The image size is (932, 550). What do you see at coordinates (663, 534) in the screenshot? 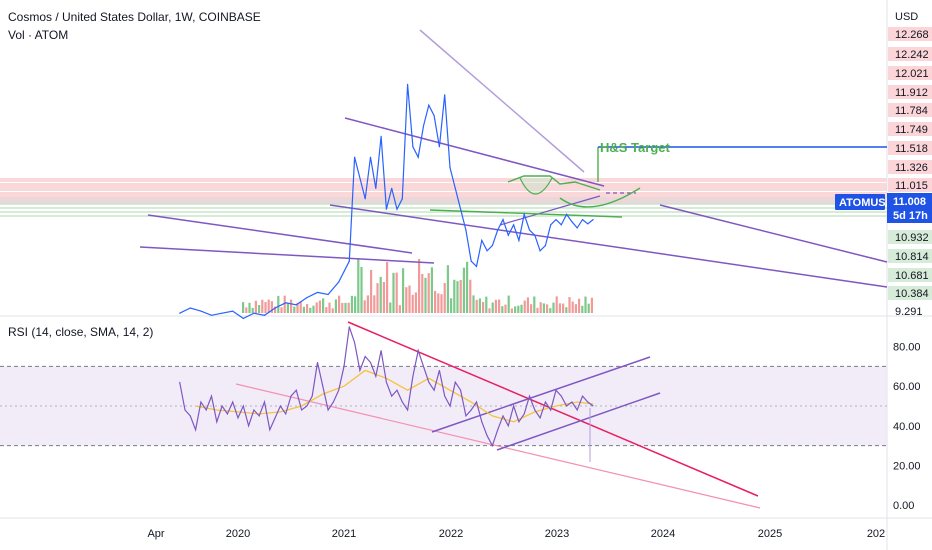
I see `time-tick-label: 2024` at bounding box center [663, 534].